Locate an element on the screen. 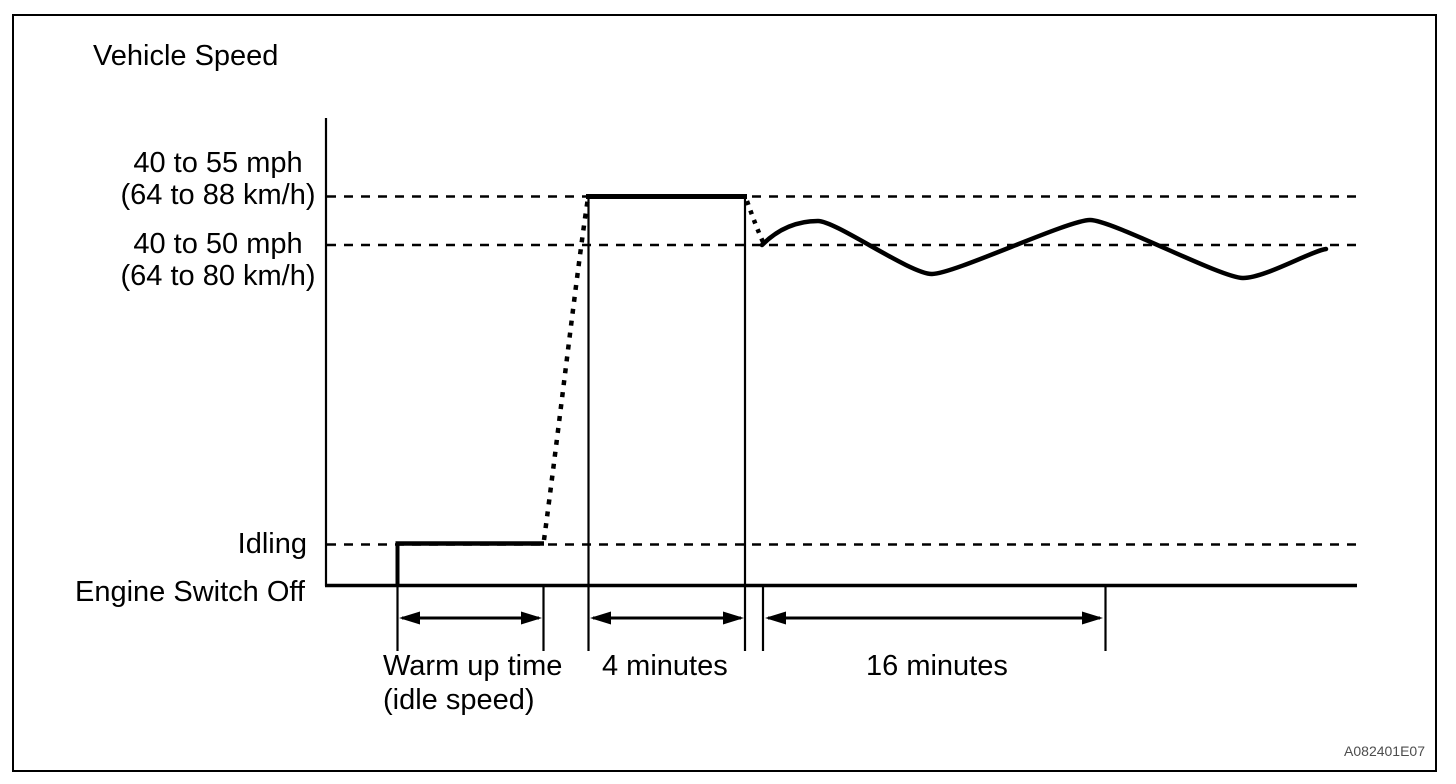 The width and height of the screenshot is (1456, 784). speed-level-55-kmh: (64 to 88 km/h) is located at coordinates (218, 195).